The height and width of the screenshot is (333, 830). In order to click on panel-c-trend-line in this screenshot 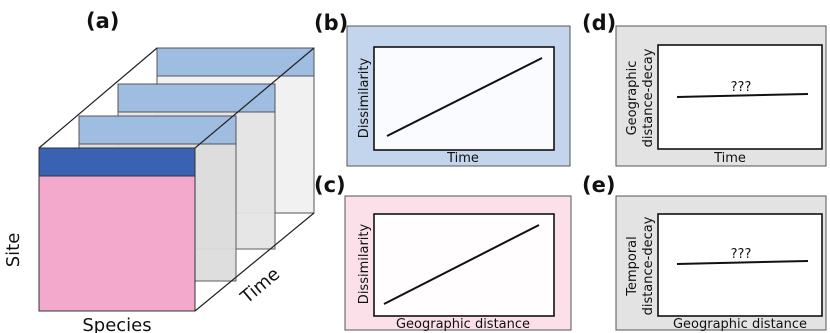, I will do `click(461, 264)`.